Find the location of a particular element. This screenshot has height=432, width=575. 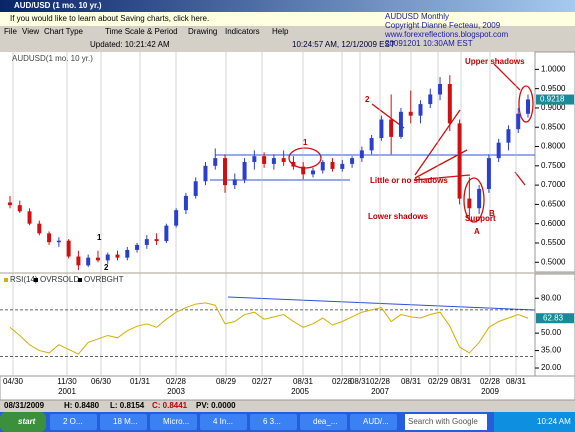

y-tick-label: 1.0000 is located at coordinates (553, 68).